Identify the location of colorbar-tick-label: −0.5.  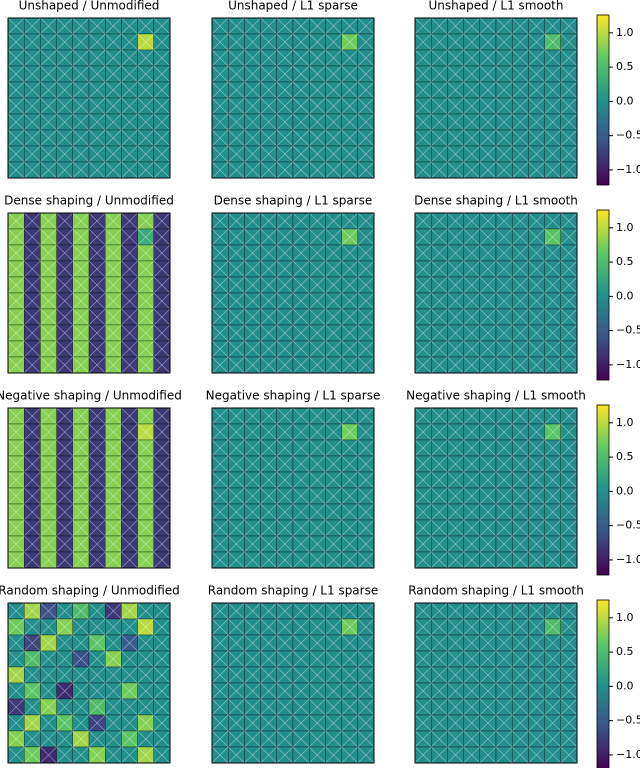
(628, 135).